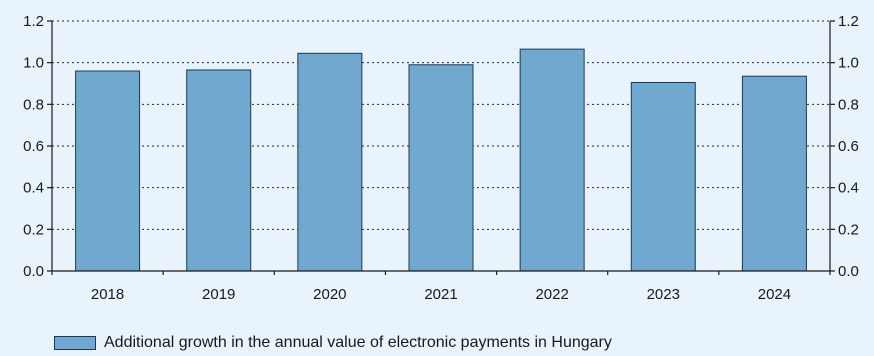 Image resolution: width=874 pixels, height=356 pixels. I want to click on y-tick-label-left: 0.8, so click(33, 104).